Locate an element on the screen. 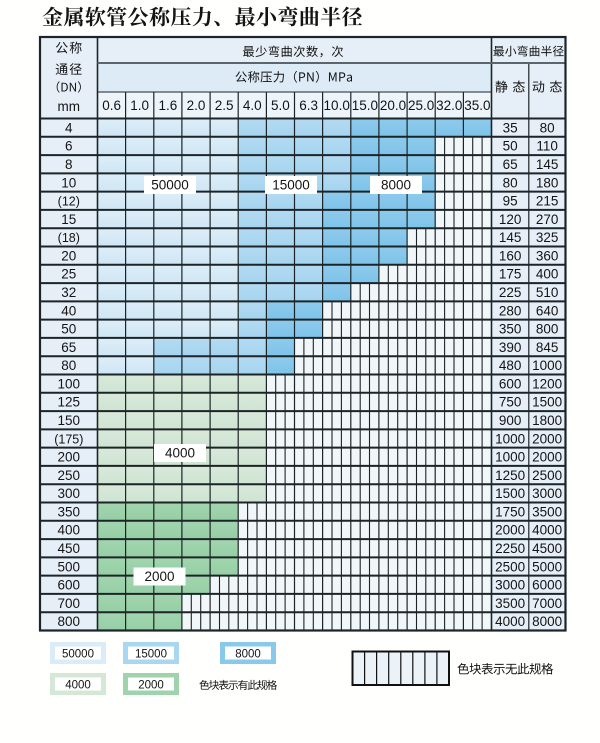 This screenshot has width=600, height=743. svg-text: 700 is located at coordinates (69, 603).